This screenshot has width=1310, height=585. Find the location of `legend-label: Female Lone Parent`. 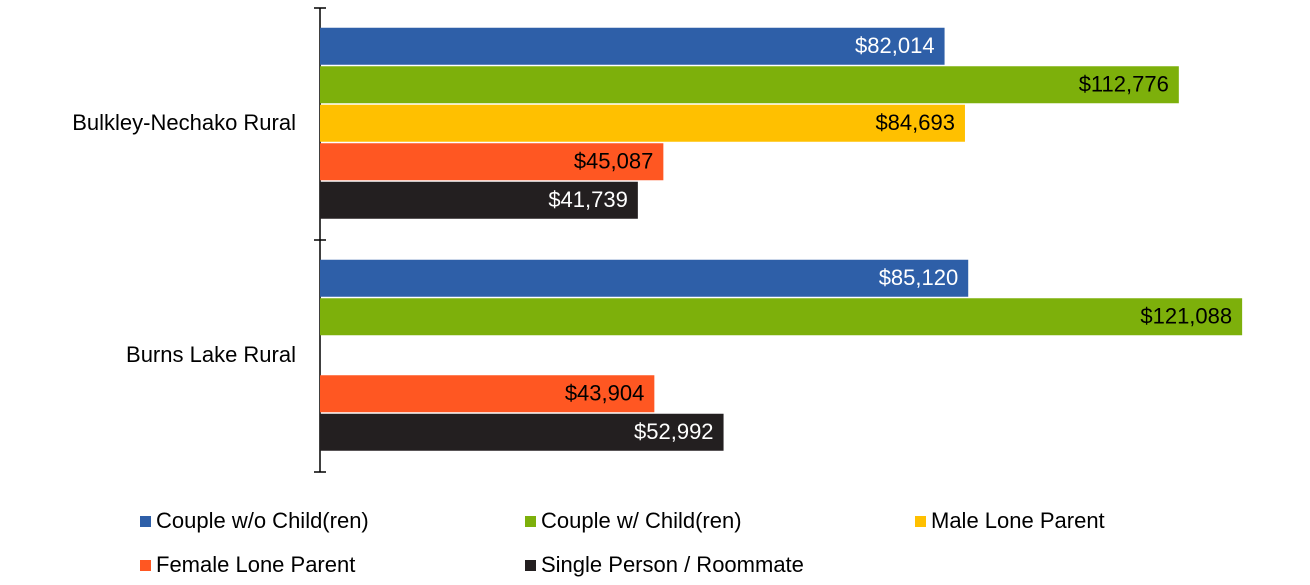

legend-label: Female Lone Parent is located at coordinates (255, 564).